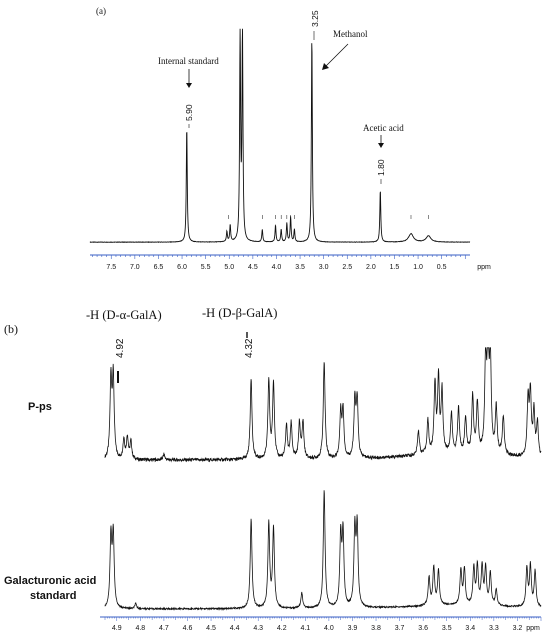 The height and width of the screenshot is (636, 550). What do you see at coordinates (11, 329) in the screenshot?
I see `panel-b-label: (b)` at bounding box center [11, 329].